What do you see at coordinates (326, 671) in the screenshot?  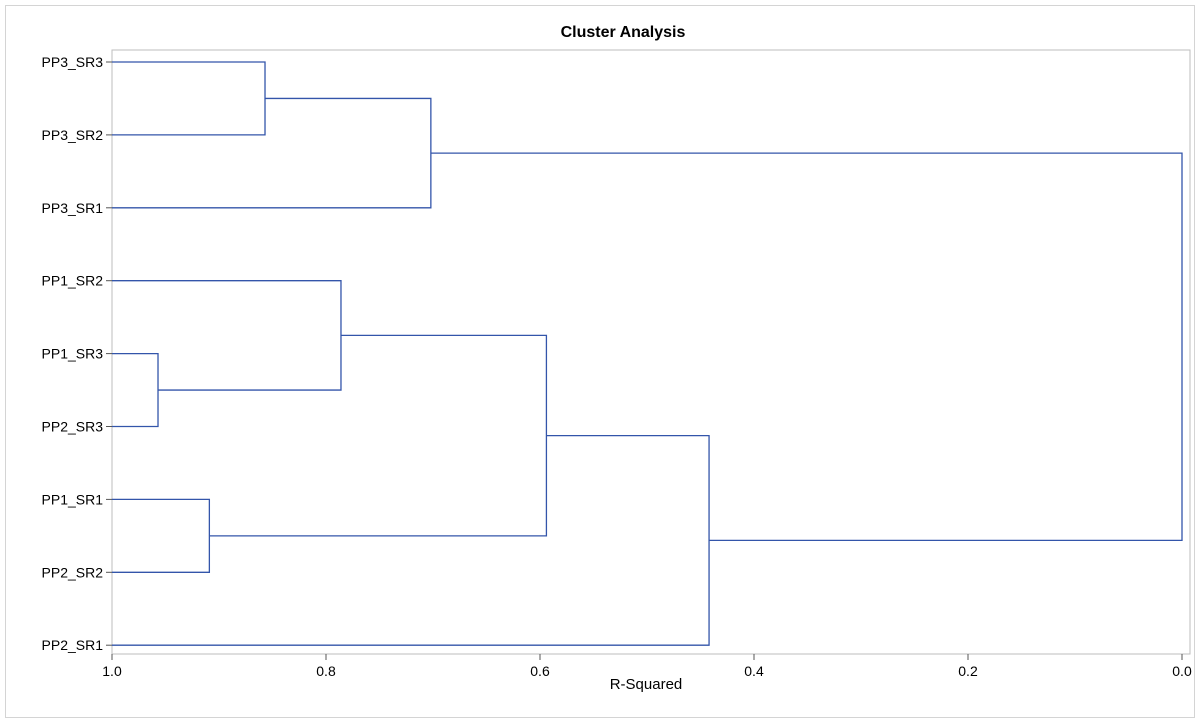 I see `x-tick-label: 0.8` at bounding box center [326, 671].